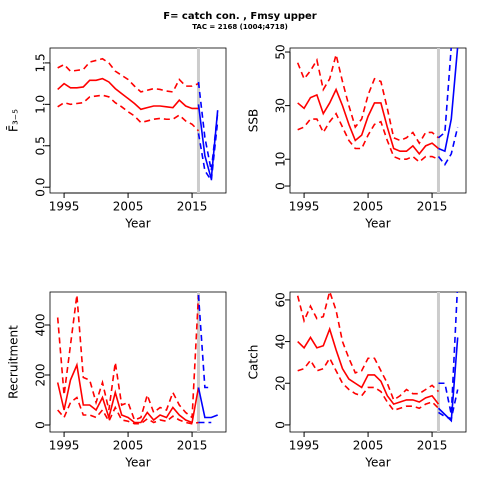 The image size is (480, 480). Describe the element at coordinates (41, 187) in the screenshot. I see `y-tick-label: 0.0` at that location.